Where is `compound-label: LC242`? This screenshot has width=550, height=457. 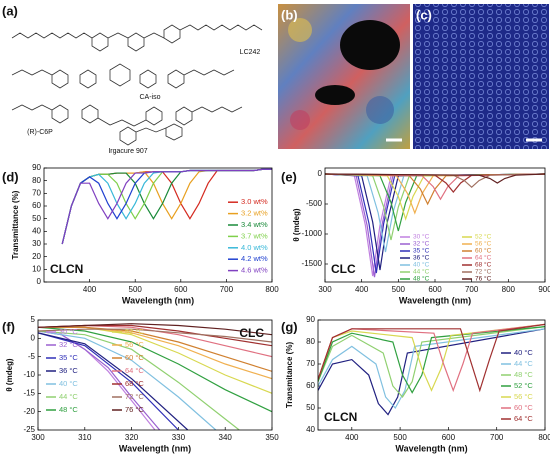
compound-label: LC242 is located at coordinates (250, 52).